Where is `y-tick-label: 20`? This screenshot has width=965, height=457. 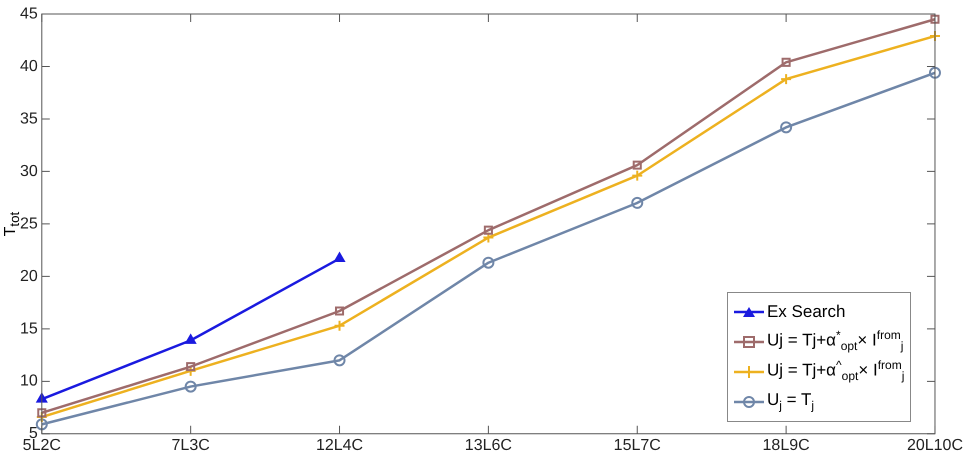 y-tick-label: 20 is located at coordinates (29, 276).